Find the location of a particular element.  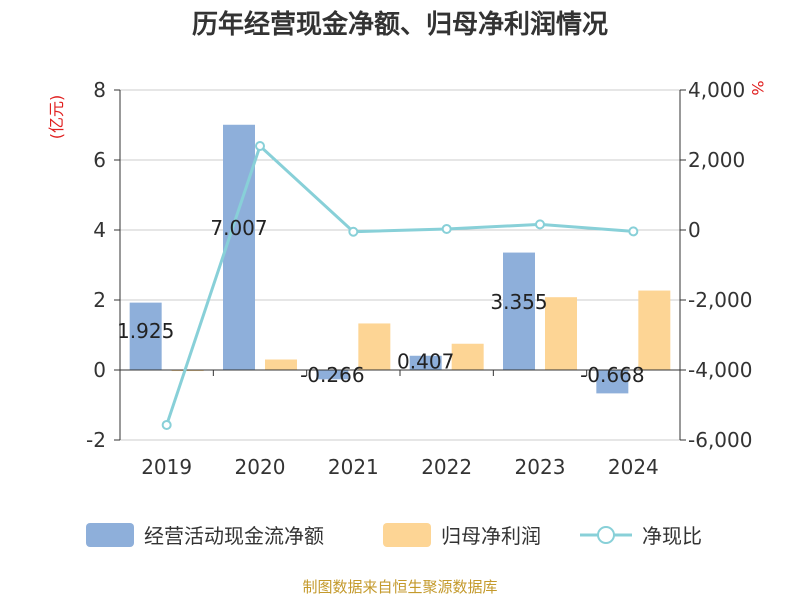

source-note: 制图数据来自恒生聚源数据库 is located at coordinates (399, 587).